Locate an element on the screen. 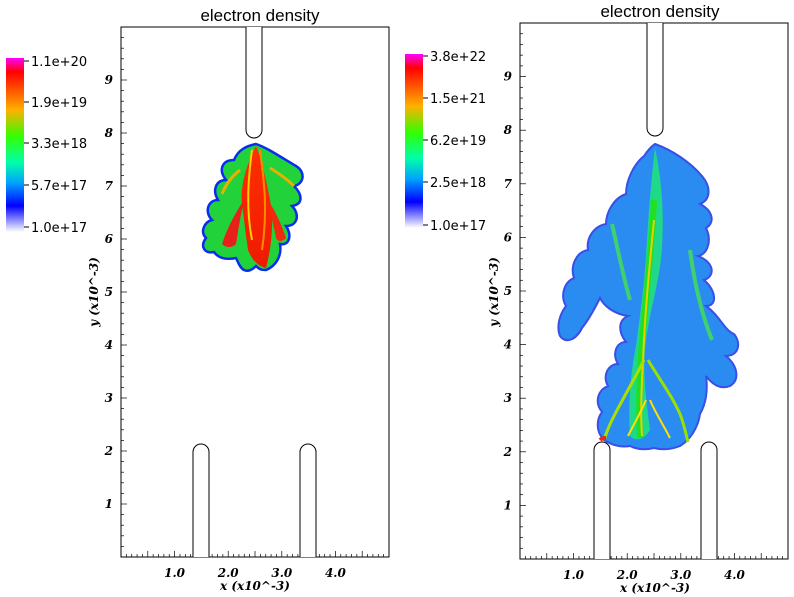  right-colorbar-label-4: 1.0e+17 is located at coordinates (458, 226).